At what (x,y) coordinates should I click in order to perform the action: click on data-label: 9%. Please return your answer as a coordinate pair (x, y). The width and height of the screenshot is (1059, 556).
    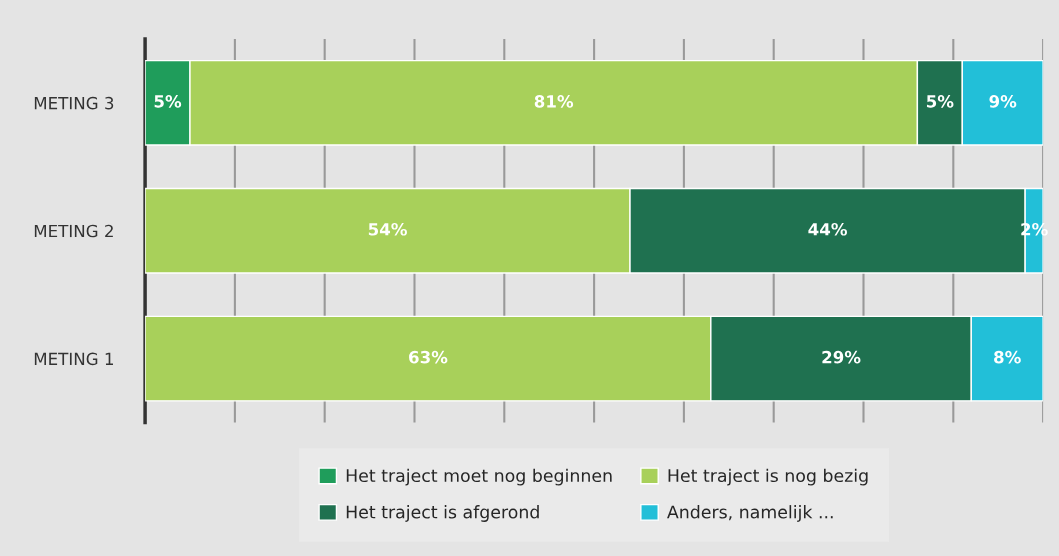
    Looking at the image, I should click on (1003, 101).